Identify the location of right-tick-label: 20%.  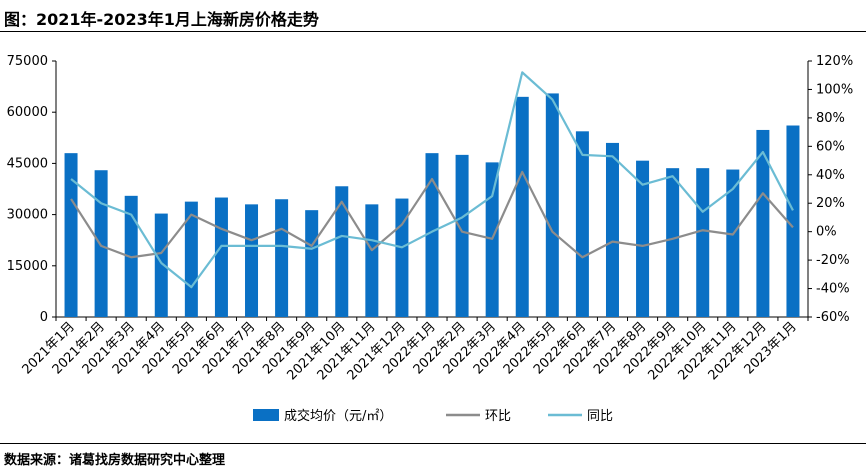
(830, 203).